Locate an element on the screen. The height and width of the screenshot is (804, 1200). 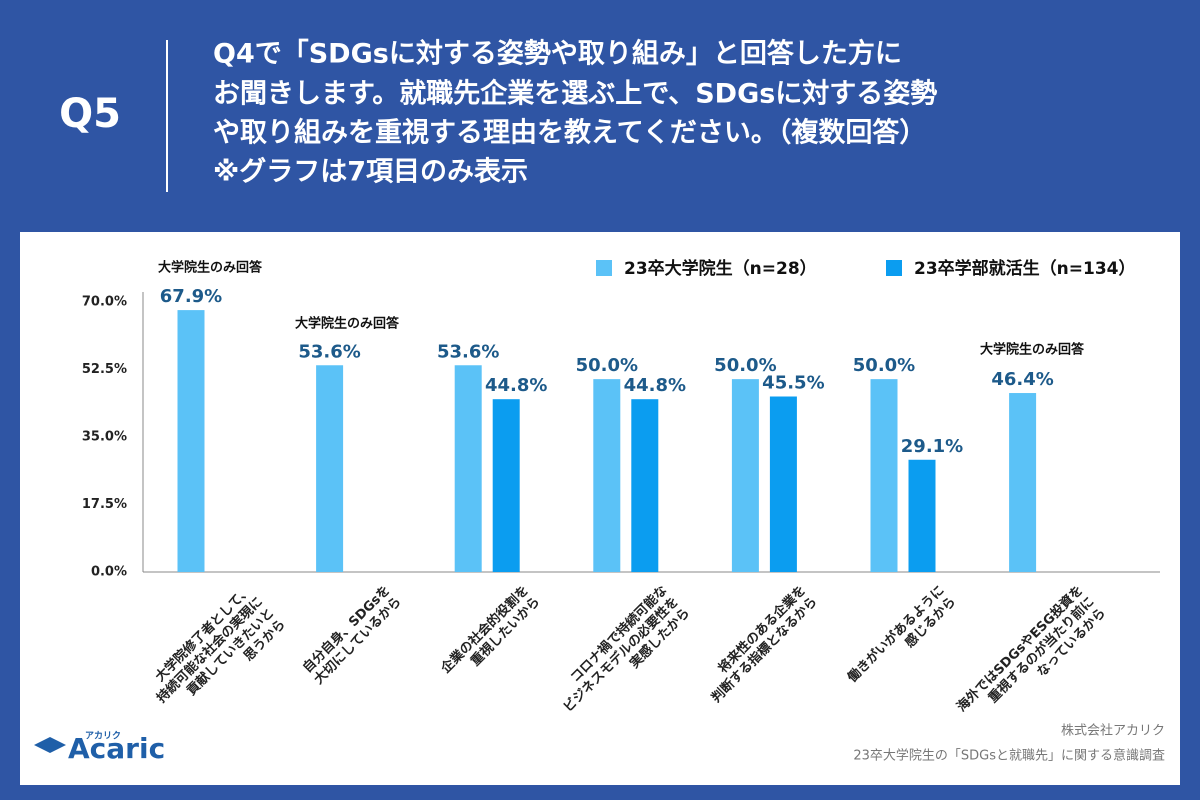
logo: Acaric is located at coordinates (116, 748).